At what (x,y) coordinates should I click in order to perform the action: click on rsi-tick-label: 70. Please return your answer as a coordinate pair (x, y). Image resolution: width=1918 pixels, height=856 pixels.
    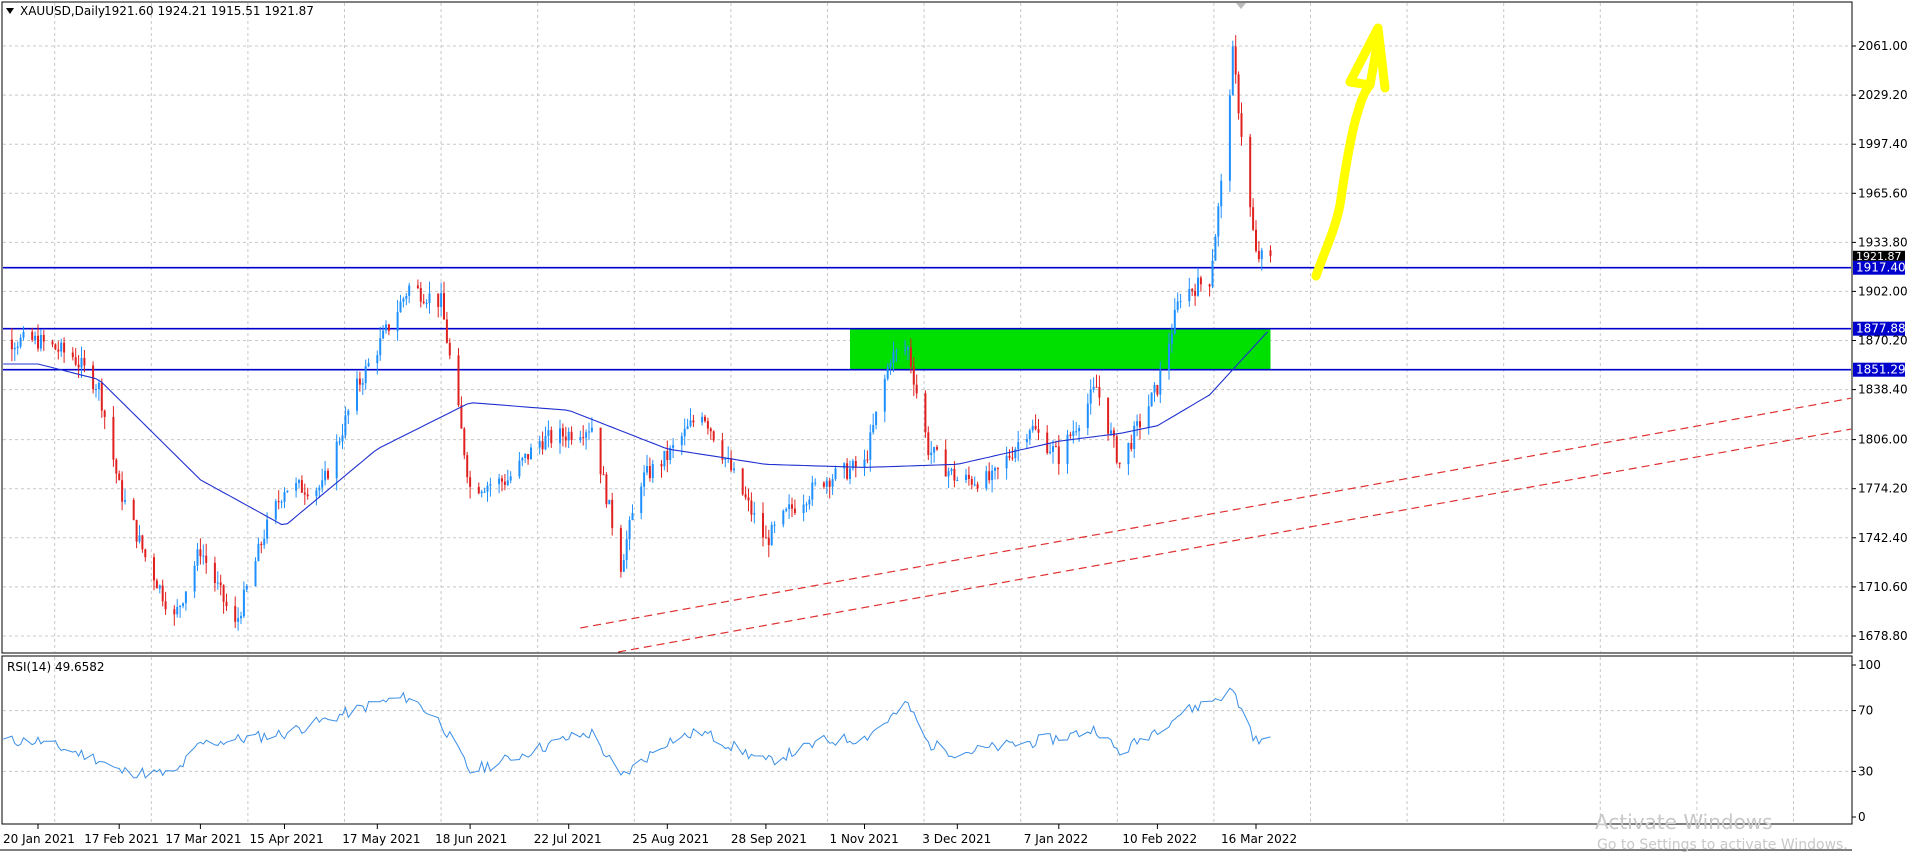
    Looking at the image, I should click on (1865, 711).